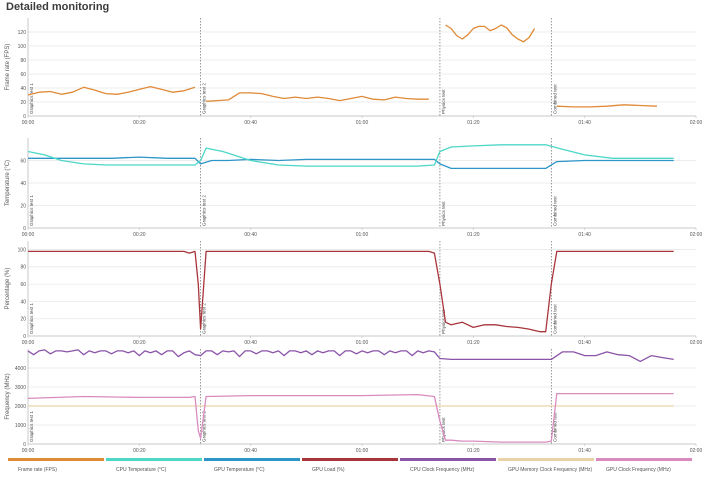 The image size is (708, 477). What do you see at coordinates (56, 465) in the screenshot?
I see `legend-item: Frame rate (FPS)` at bounding box center [56, 465].